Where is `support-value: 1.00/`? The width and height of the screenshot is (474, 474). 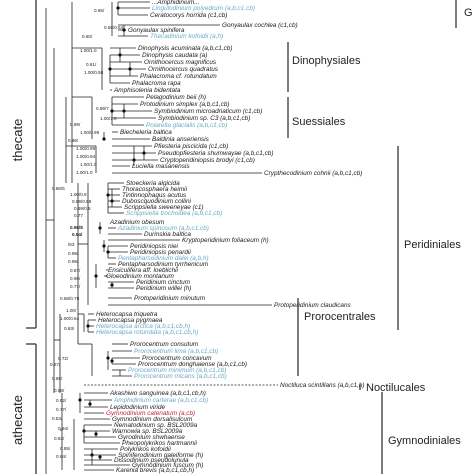
support-value: 1.00/ is located at coordinates (71, 310).